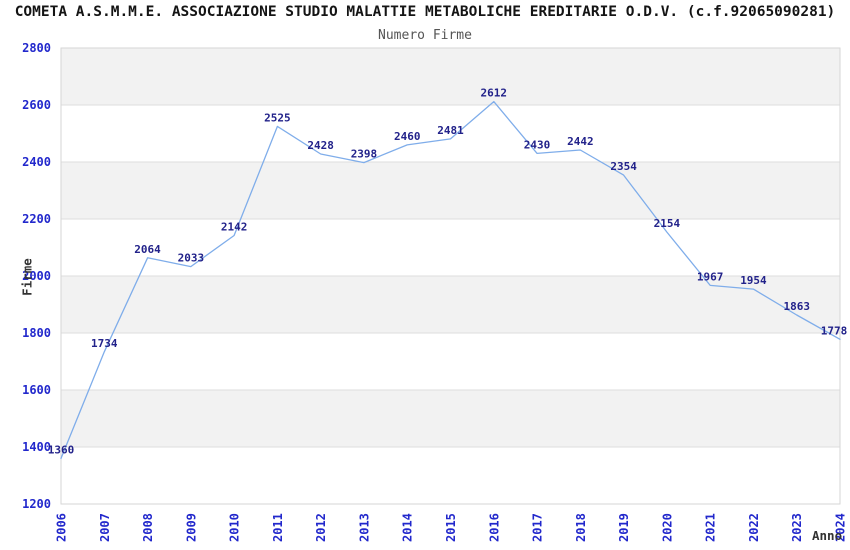  Describe the element at coordinates (36, 333) in the screenshot. I see `y-tick-label: 1800` at that location.